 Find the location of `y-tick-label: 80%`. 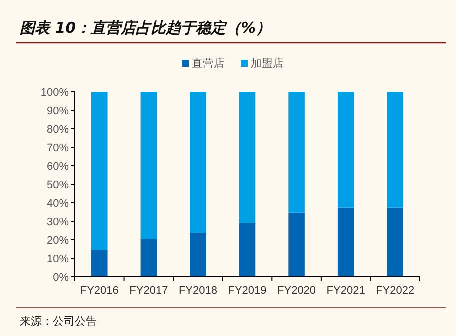

y-tick-label: 80% is located at coordinates (58, 130).